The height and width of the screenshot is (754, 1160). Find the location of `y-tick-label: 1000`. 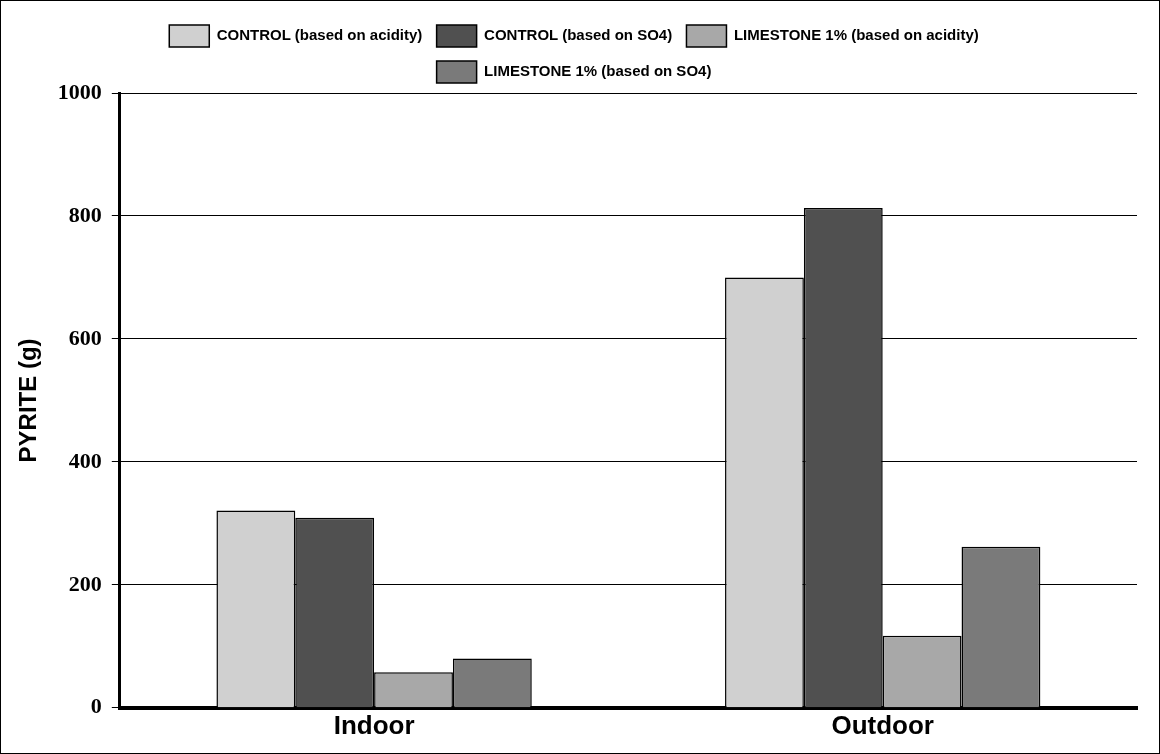

y-tick-label: 1000 is located at coordinates (79, 91).